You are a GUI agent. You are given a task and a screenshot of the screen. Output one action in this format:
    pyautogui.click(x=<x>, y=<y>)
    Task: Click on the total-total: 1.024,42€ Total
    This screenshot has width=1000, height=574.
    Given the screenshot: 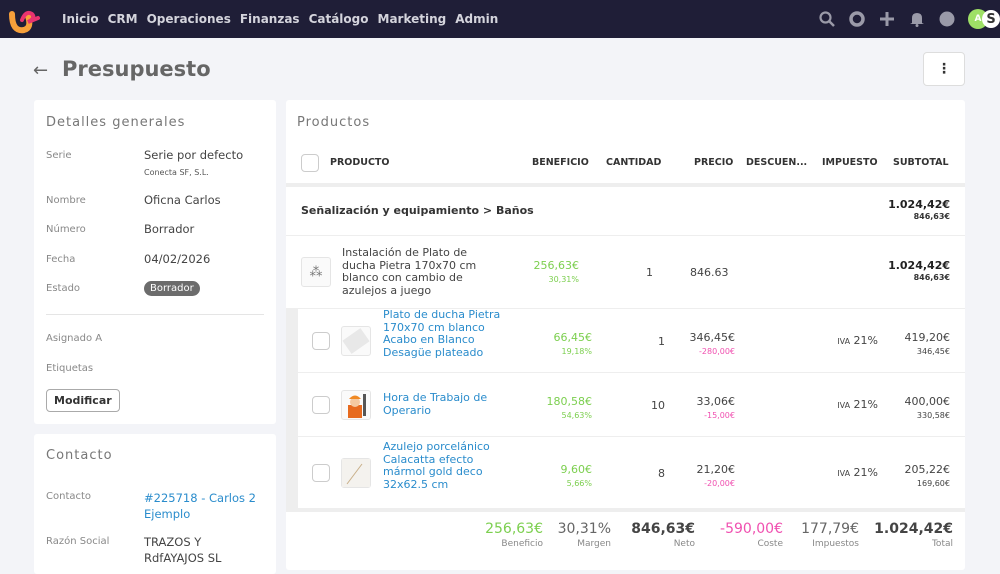 What is the action you would take?
    pyautogui.click(x=913, y=535)
    